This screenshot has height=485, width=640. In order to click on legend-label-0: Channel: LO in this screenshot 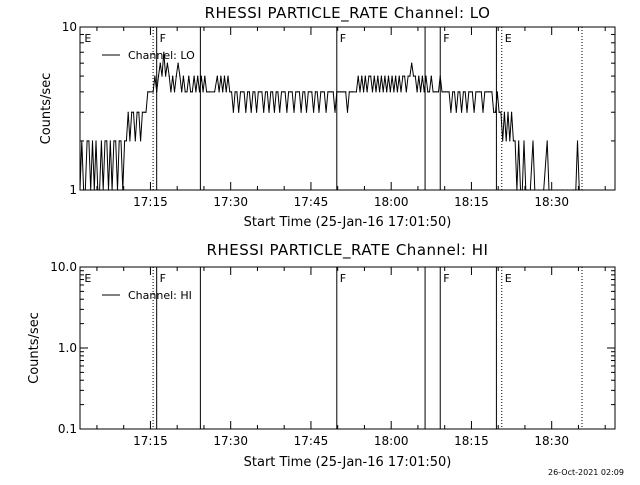, I will do `click(161, 55)`.